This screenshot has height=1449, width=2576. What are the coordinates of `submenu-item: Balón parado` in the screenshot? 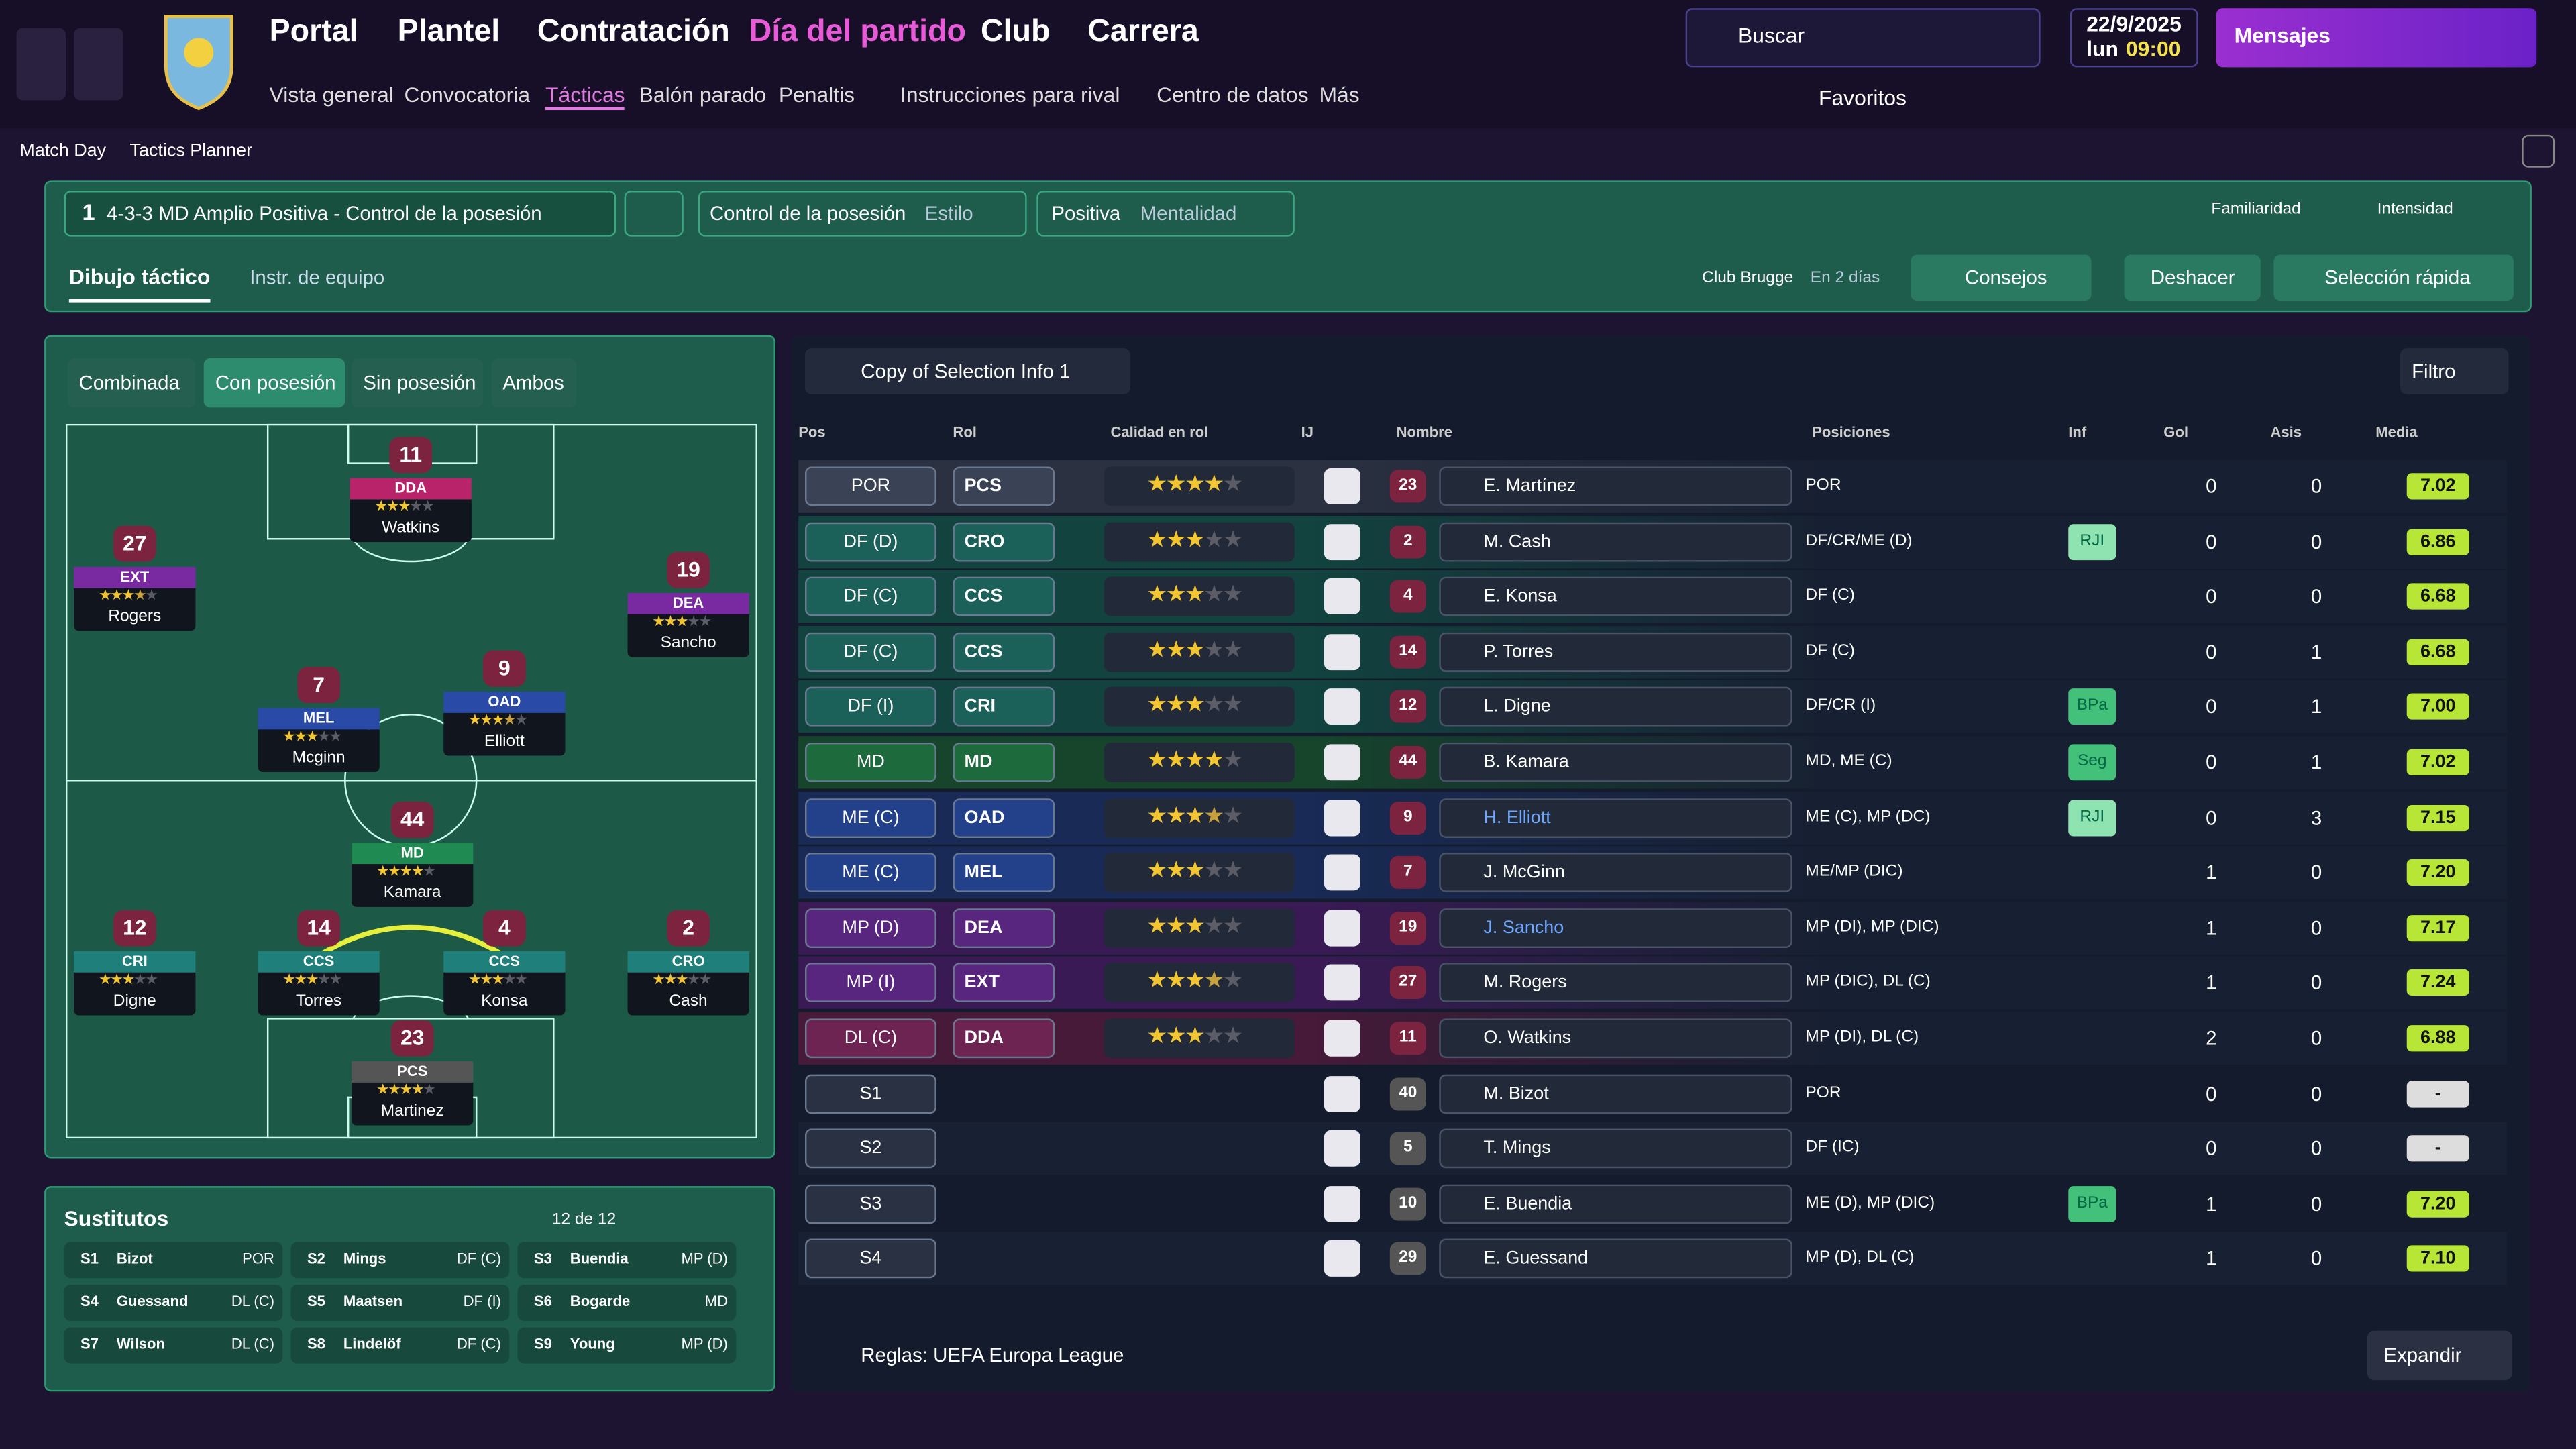 It's located at (703, 94).